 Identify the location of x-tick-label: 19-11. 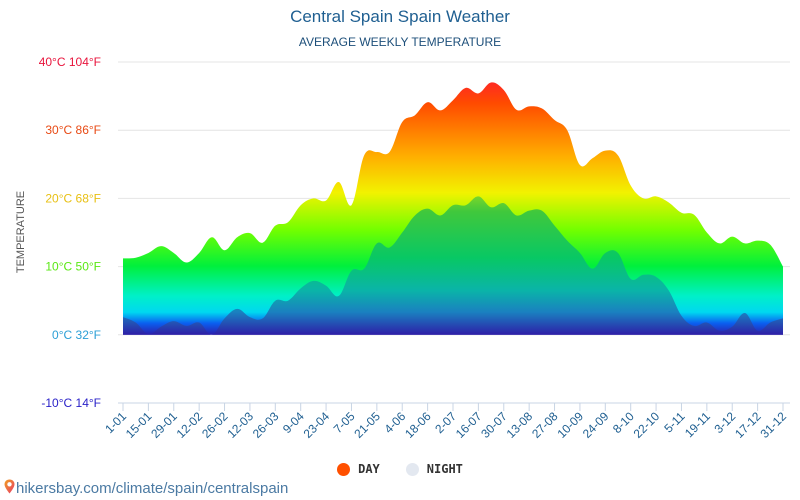
(697, 424).